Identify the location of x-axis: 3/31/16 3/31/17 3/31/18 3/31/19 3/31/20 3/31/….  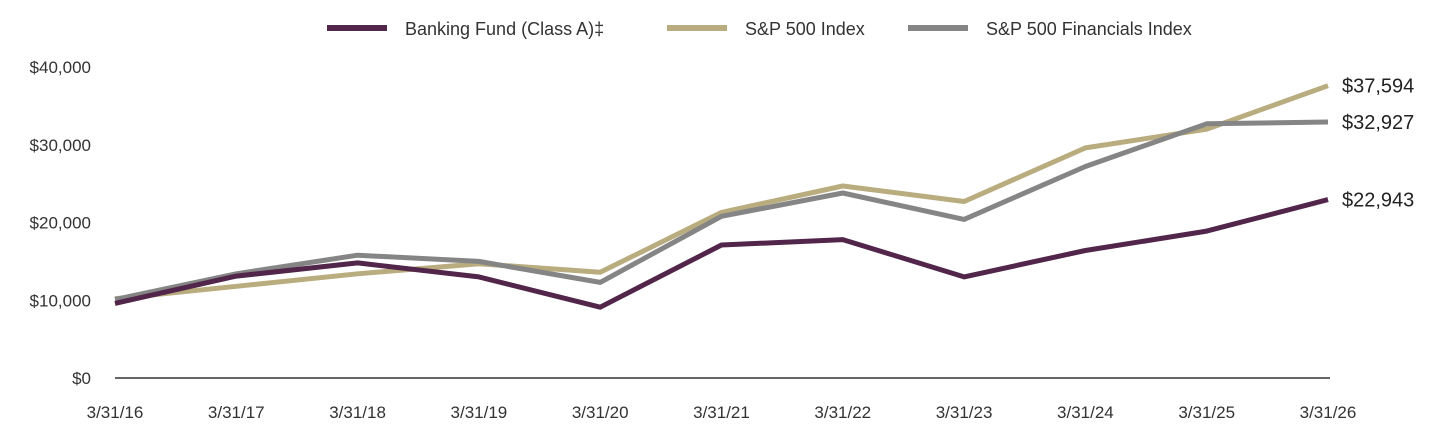
(722, 399).